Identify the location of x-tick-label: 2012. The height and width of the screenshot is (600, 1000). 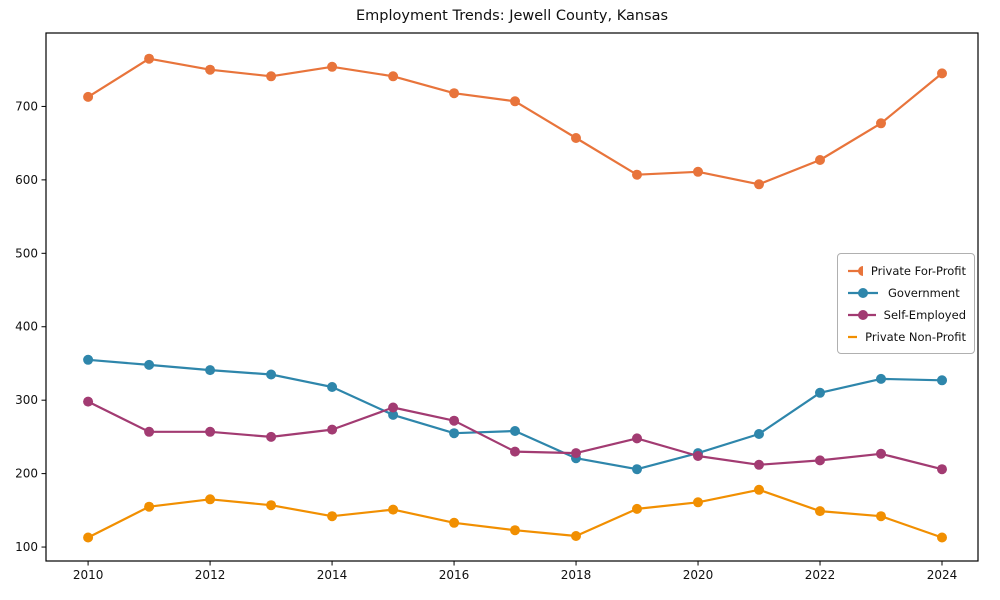
(210, 575).